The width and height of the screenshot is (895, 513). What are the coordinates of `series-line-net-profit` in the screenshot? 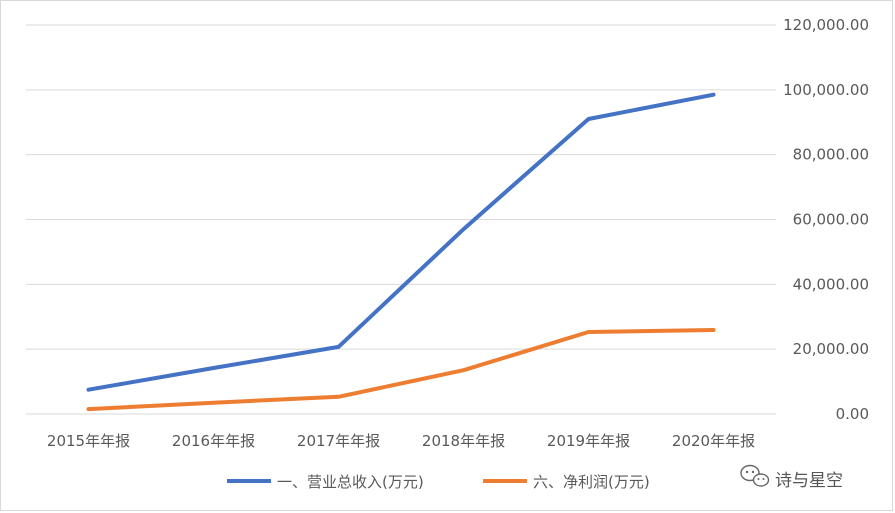 It's located at (401, 370).